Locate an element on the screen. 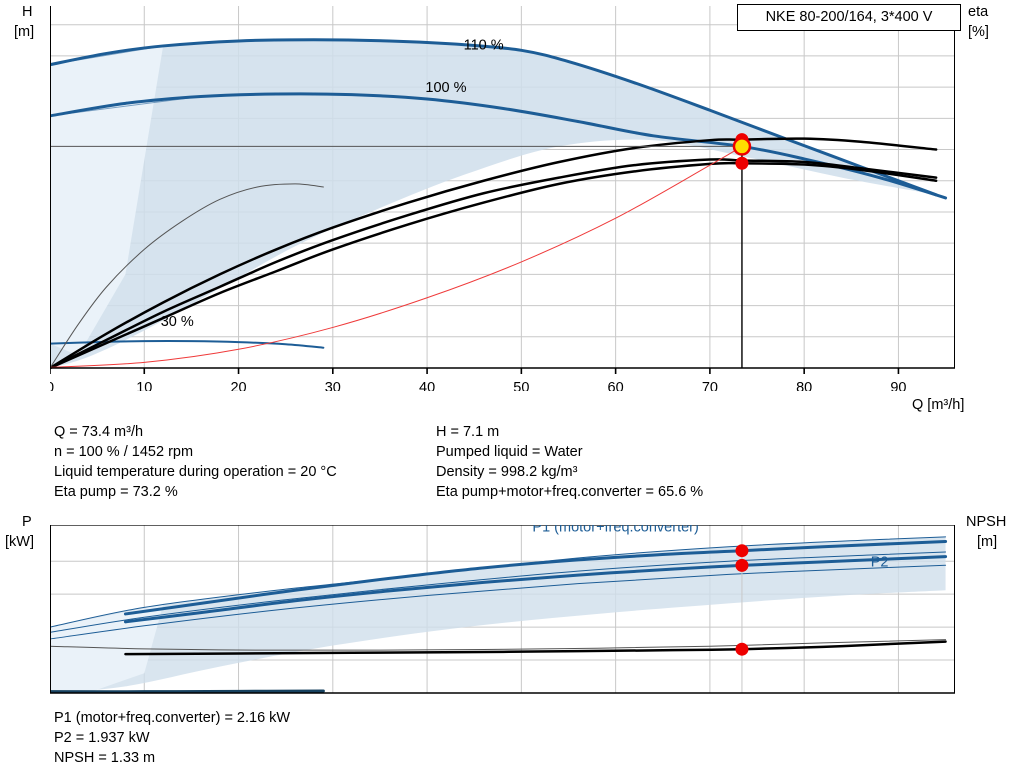 The height and width of the screenshot is (781, 1024). svg-text: 100 % is located at coordinates (445, 88).